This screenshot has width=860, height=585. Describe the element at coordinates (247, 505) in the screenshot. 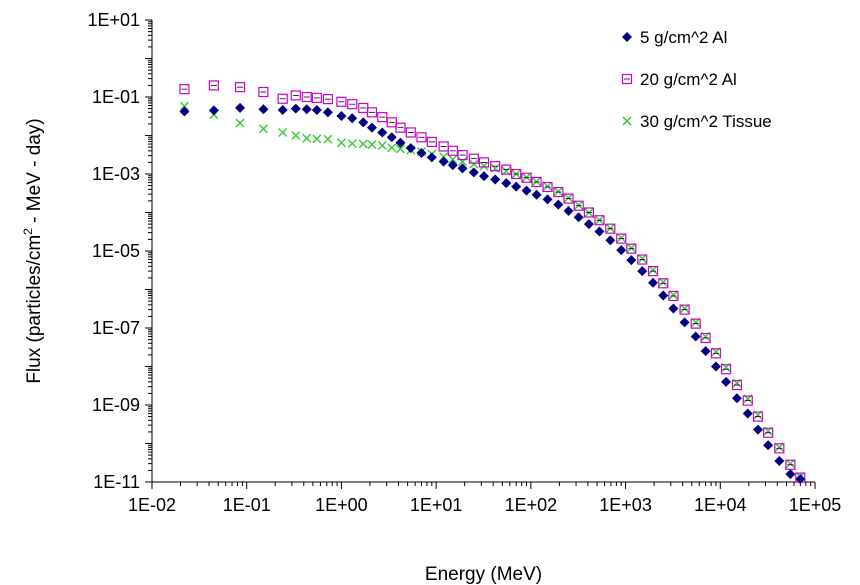

I see `x-tick-label: 1E-01` at that location.